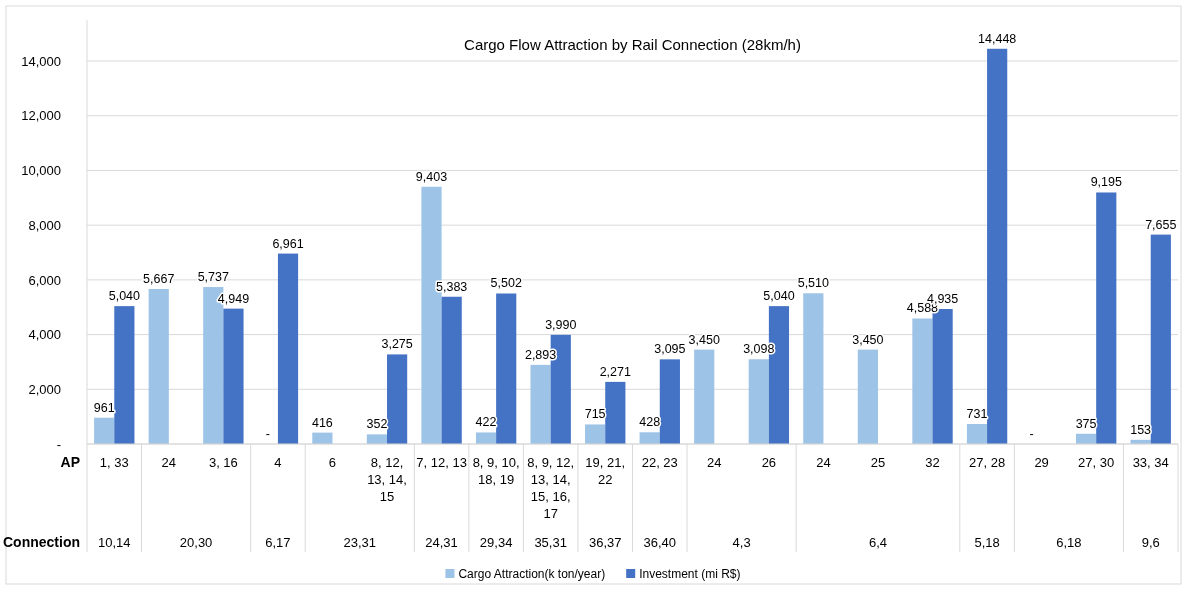 The width and height of the screenshot is (1187, 590). Describe the element at coordinates (213, 277) in the screenshot. I see `data-label: 5,737` at that location.